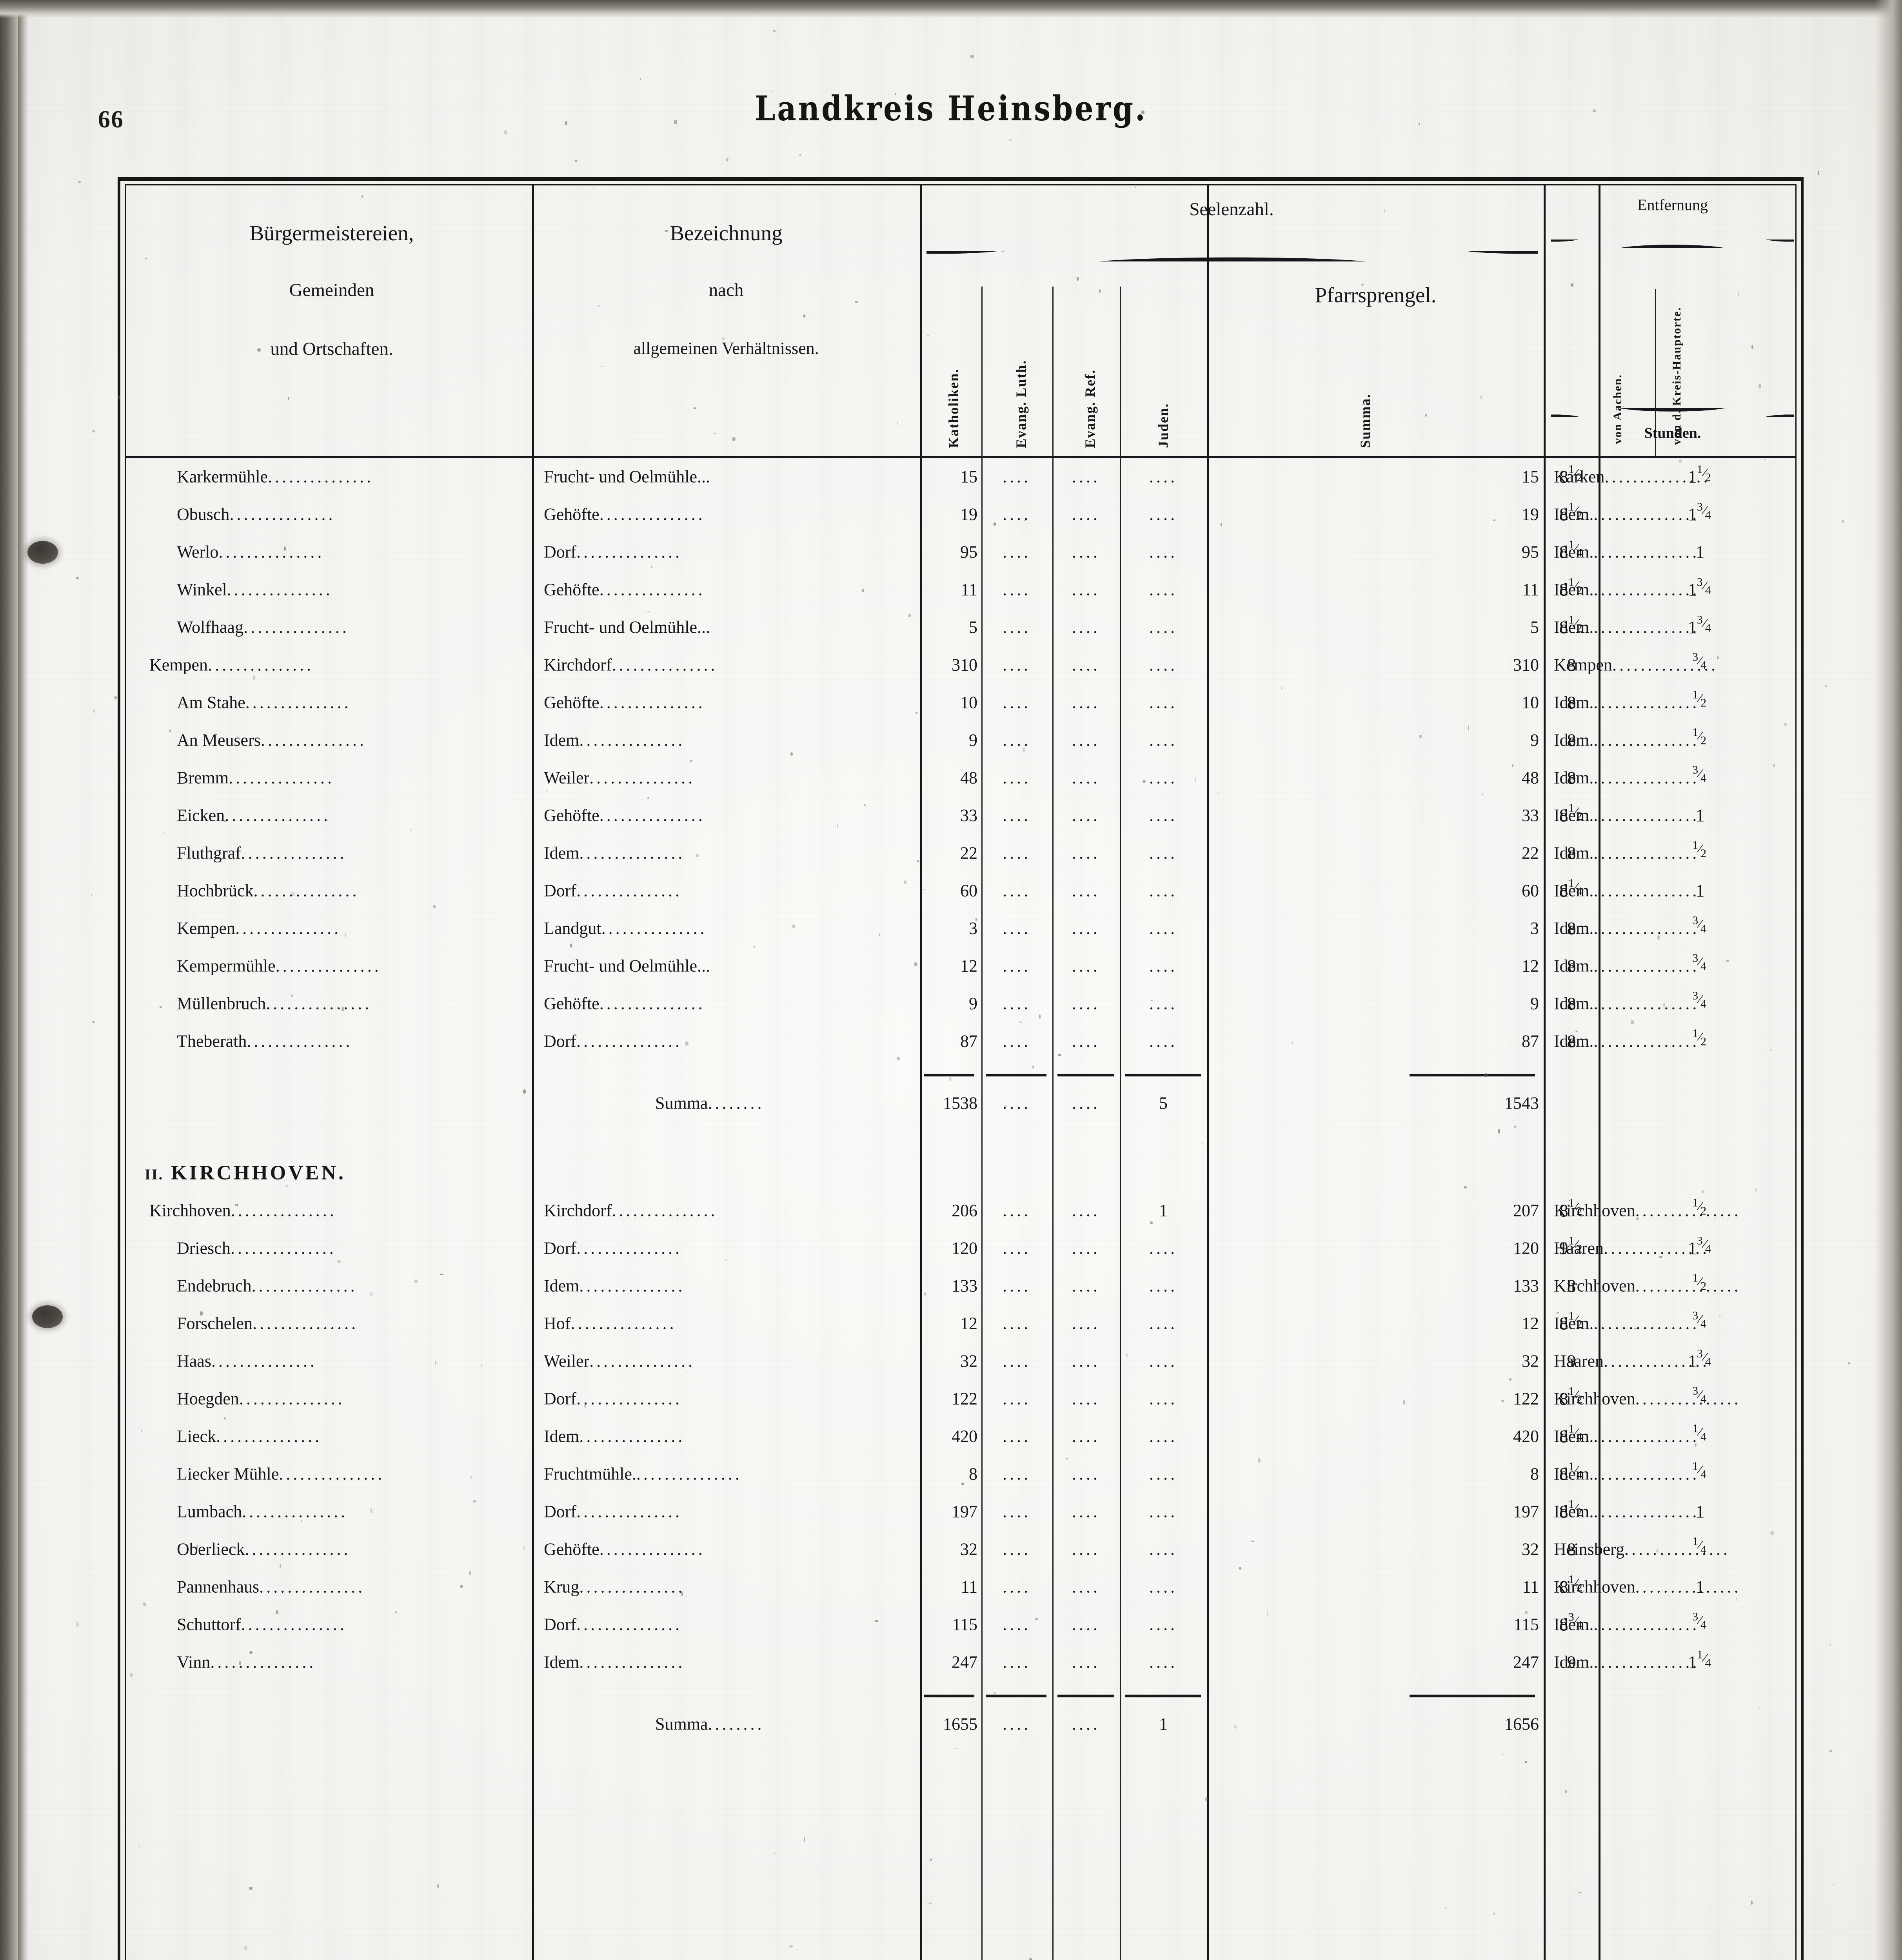  I want to click on page-right-edge-shadow, so click(1888, 980).